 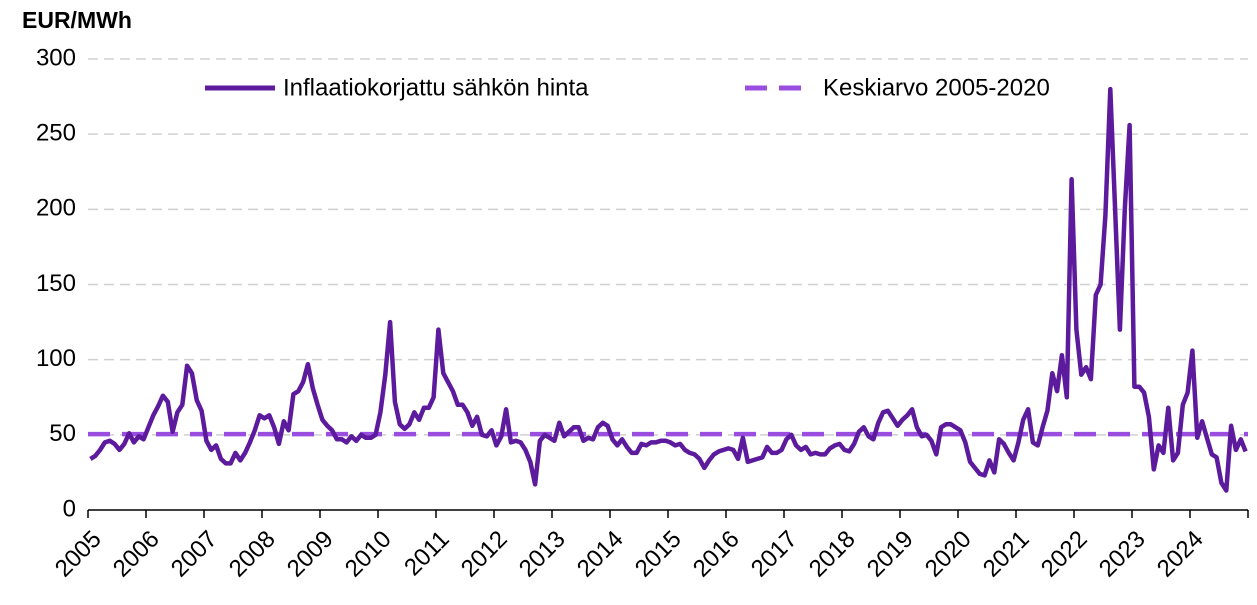 I want to click on x-tick-label: 2011, so click(x=427, y=554).